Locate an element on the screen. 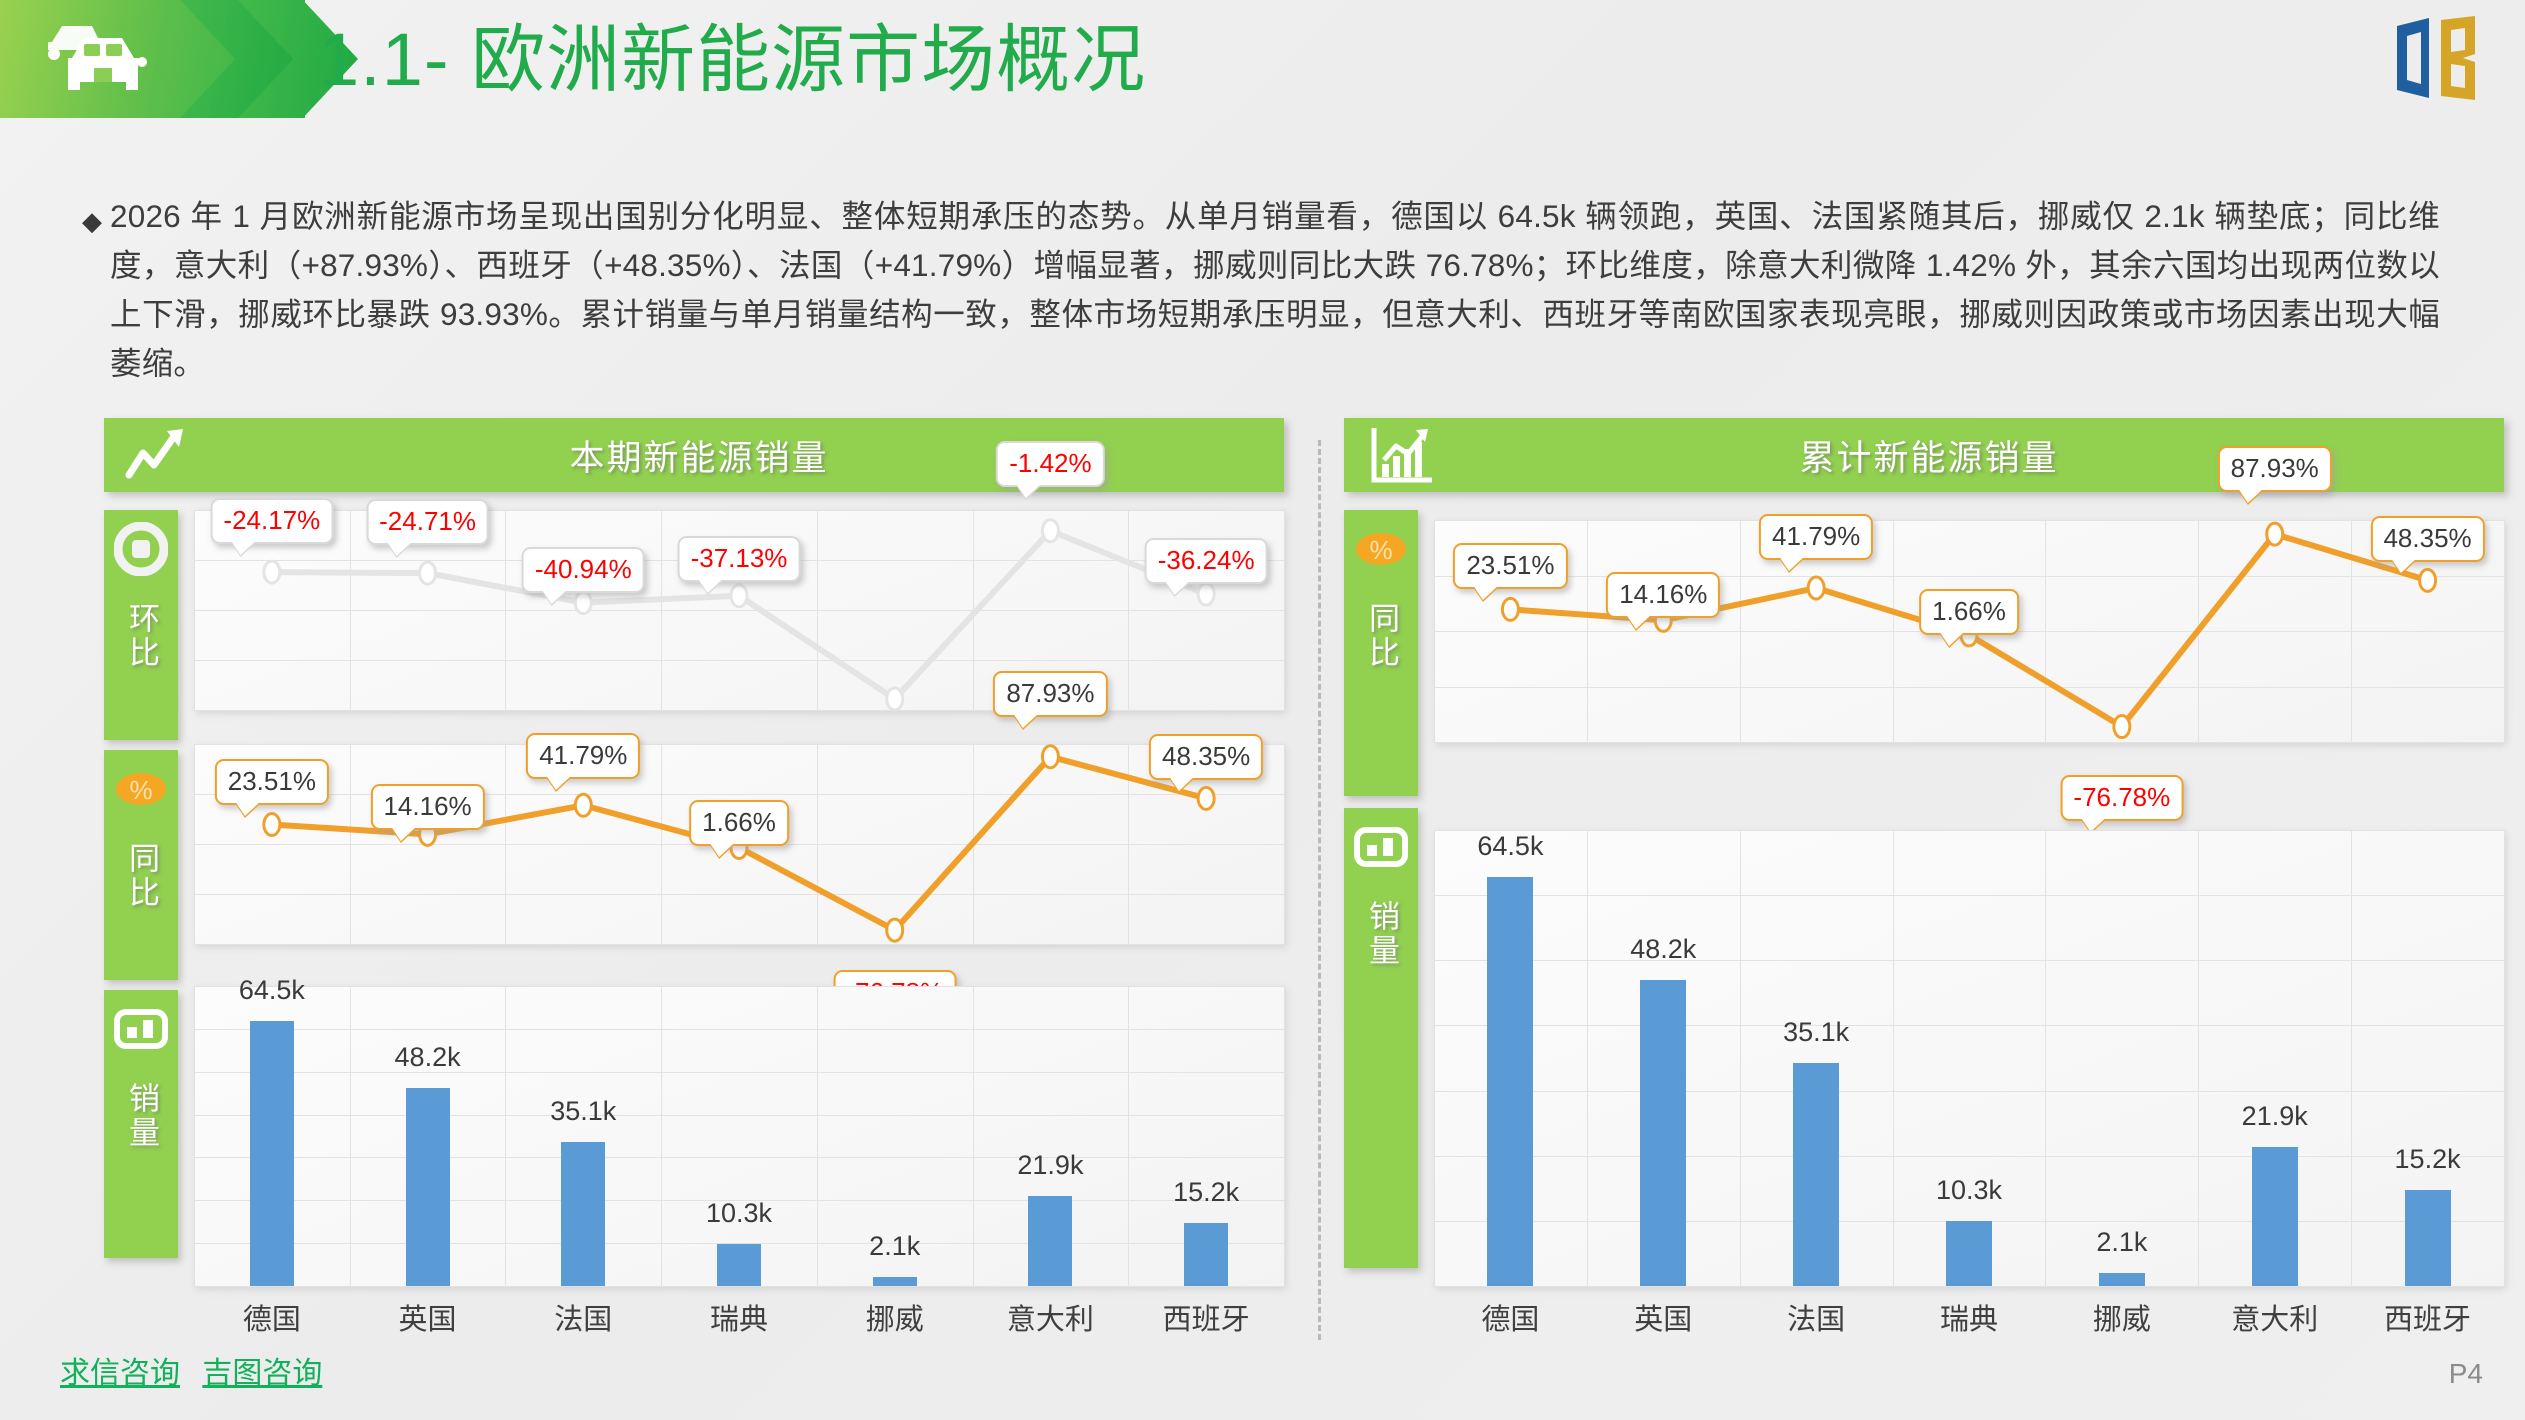 The image size is (2525, 1420). data-label-callout: 14.16% is located at coordinates (427, 813).